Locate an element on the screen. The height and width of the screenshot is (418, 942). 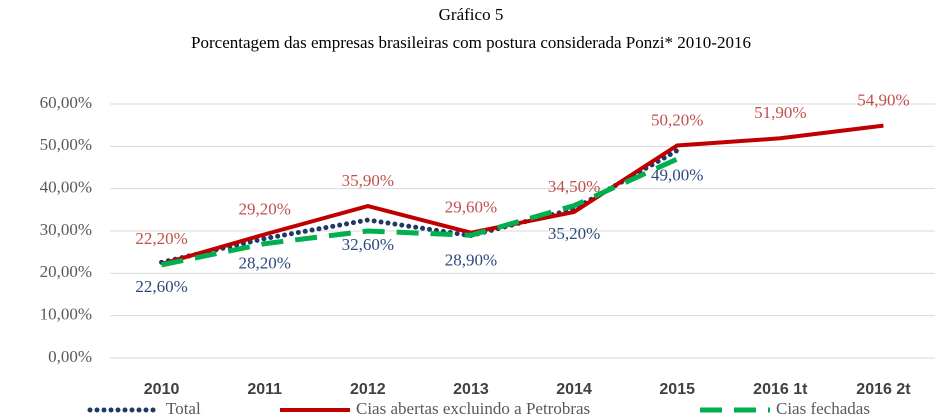
x-tick-label: 2013 is located at coordinates (471, 389).